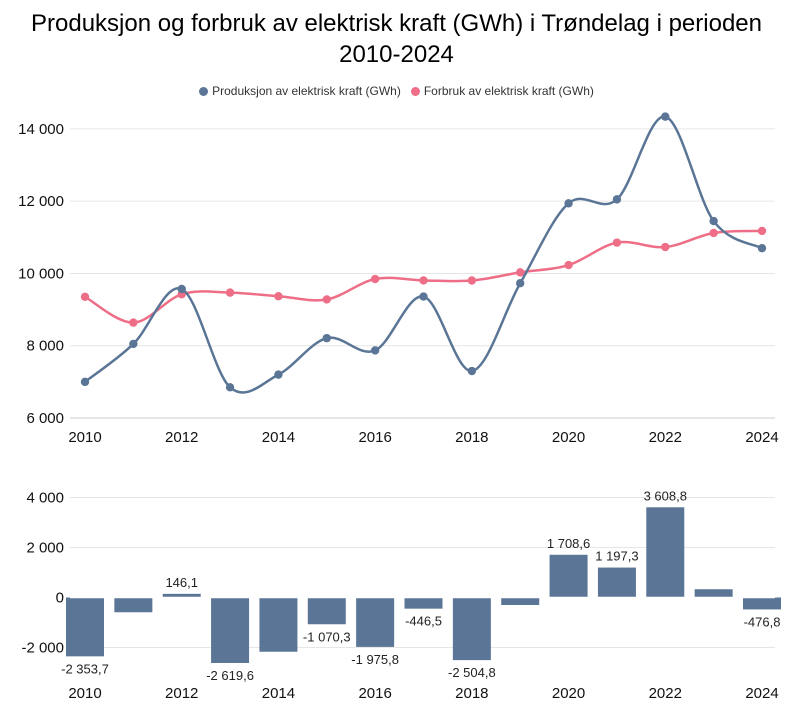  What do you see at coordinates (41, 129) in the screenshot?
I see `y-tick-label: 14 000` at bounding box center [41, 129].